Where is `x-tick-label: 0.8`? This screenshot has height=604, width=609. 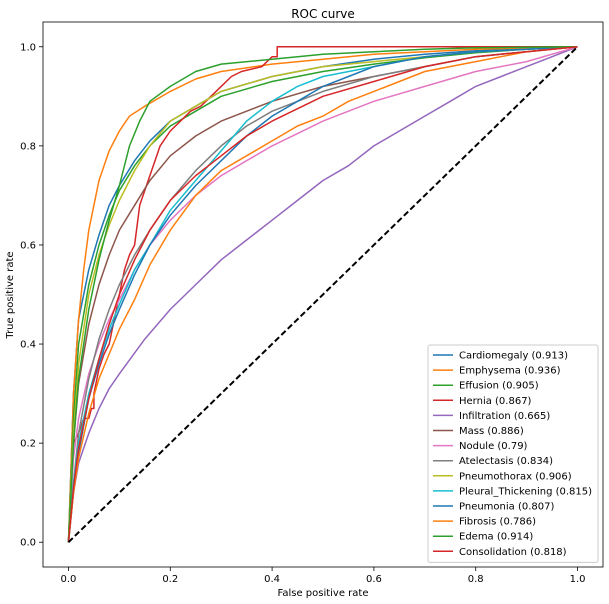
x-tick-label: 0.8 is located at coordinates (476, 579).